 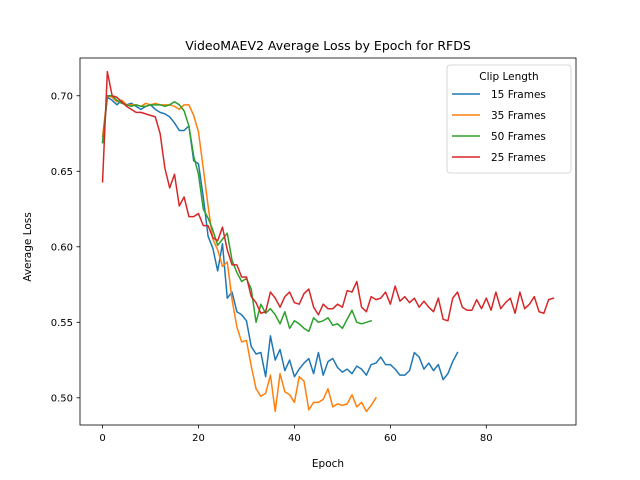 What do you see at coordinates (198, 438) in the screenshot?
I see `x-tick-label: 20` at bounding box center [198, 438].